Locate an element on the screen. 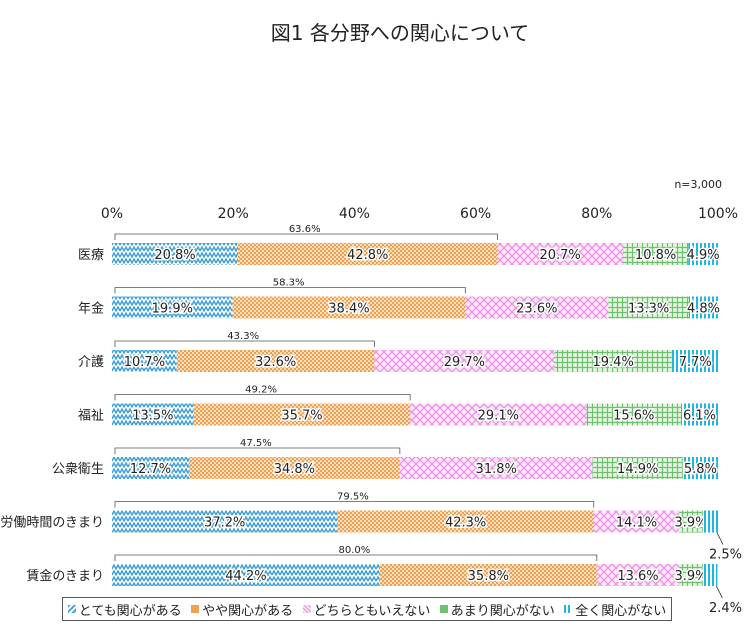 This screenshot has height=641, width=750. category-label: 介護 is located at coordinates (91, 362).